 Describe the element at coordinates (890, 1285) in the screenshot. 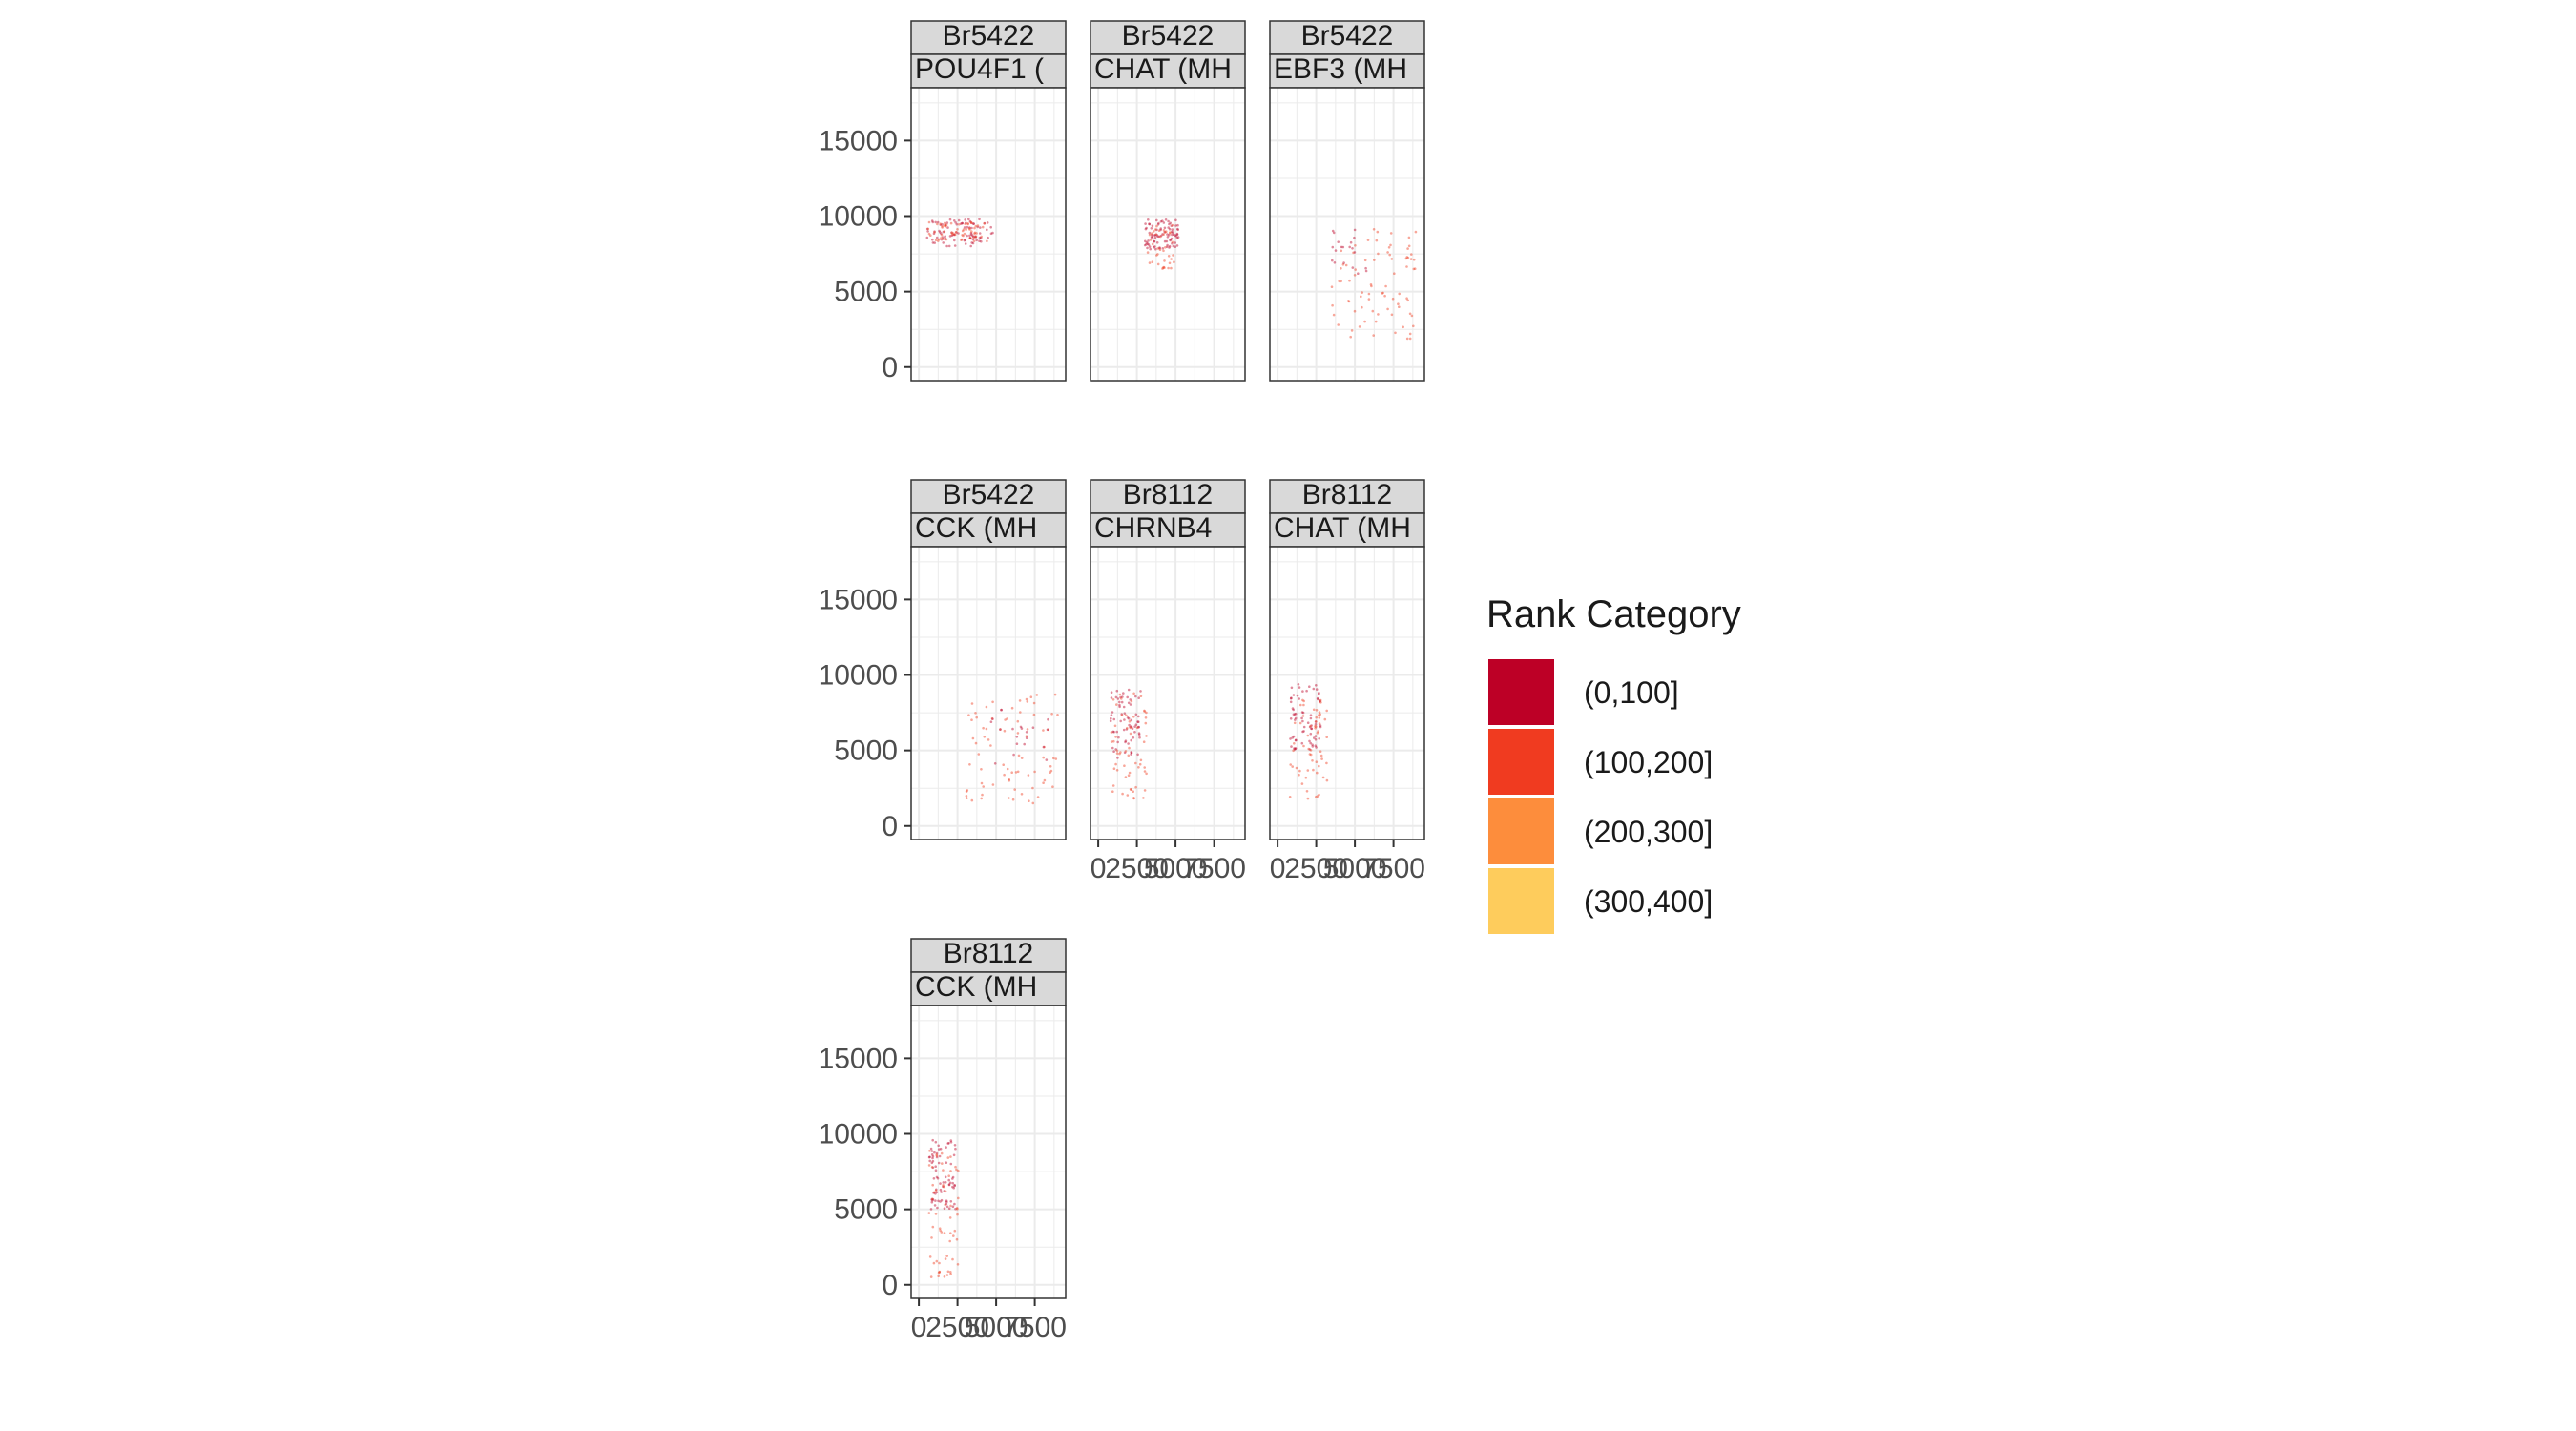

I see `y-tick-label: 0` at that location.